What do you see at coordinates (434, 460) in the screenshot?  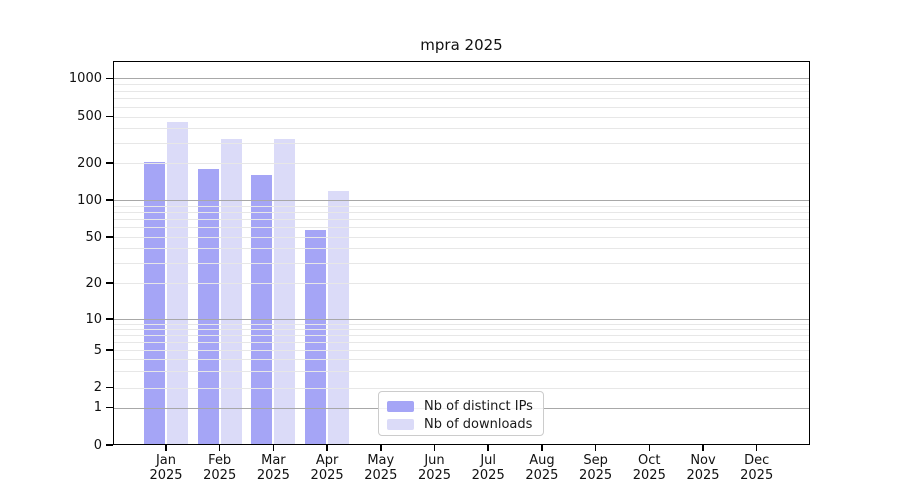 I see `x-label-month: Jun` at bounding box center [434, 460].